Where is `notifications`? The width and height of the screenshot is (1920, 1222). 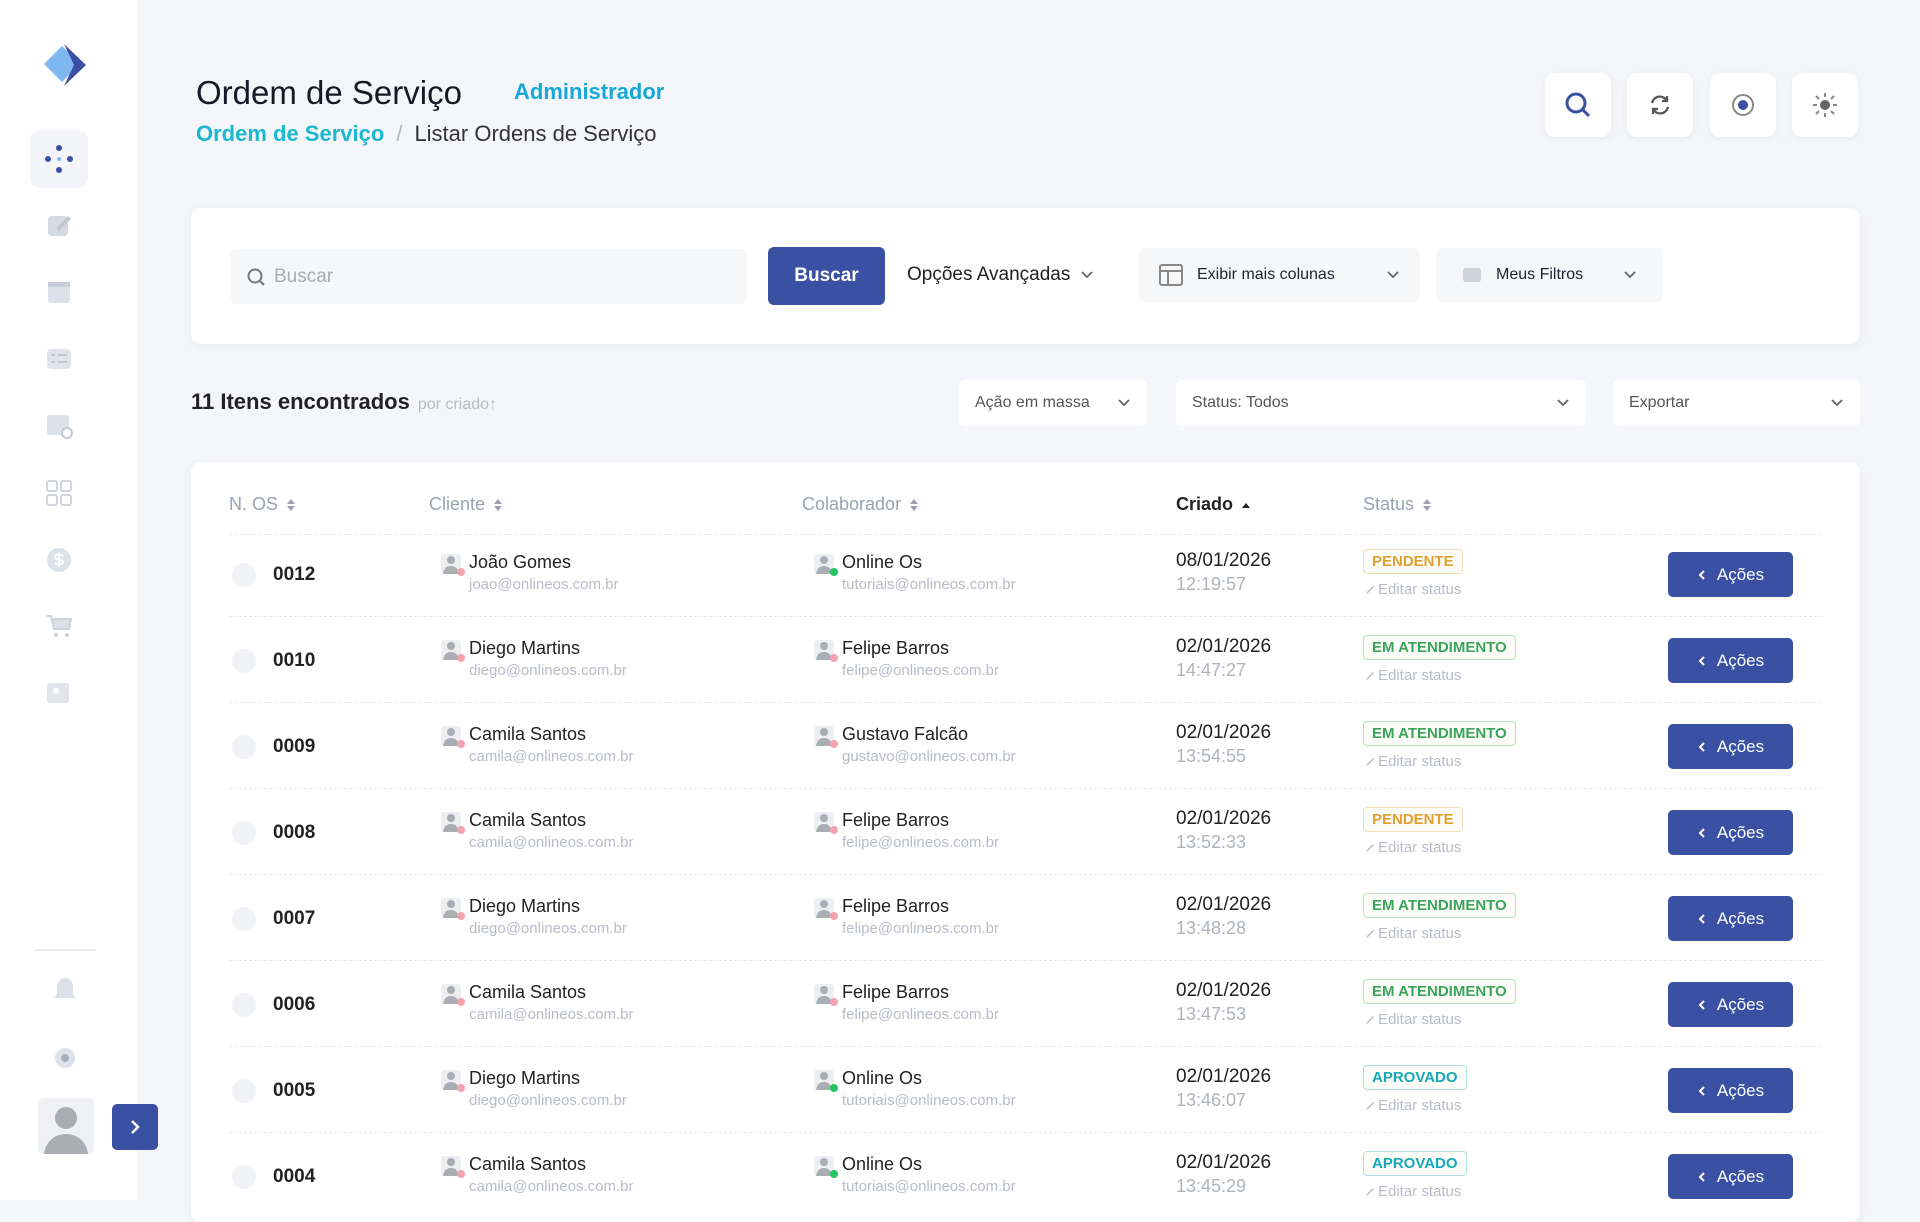 notifications is located at coordinates (65, 990).